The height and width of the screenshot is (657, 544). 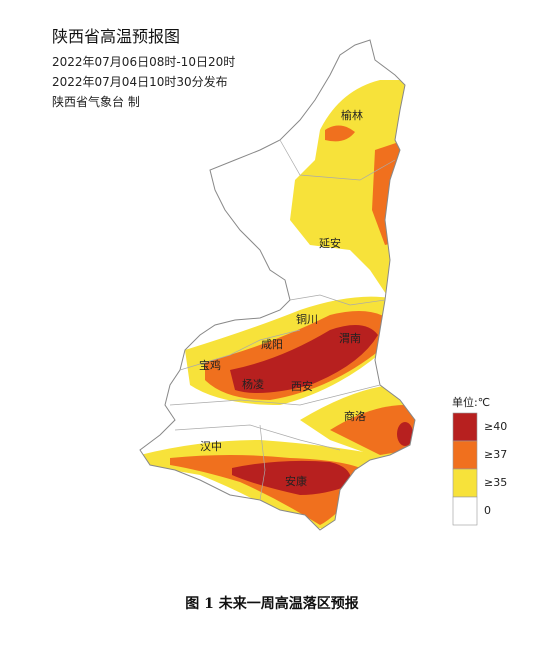 What do you see at coordinates (296, 481) in the screenshot?
I see `city-label: 安康` at bounding box center [296, 481].